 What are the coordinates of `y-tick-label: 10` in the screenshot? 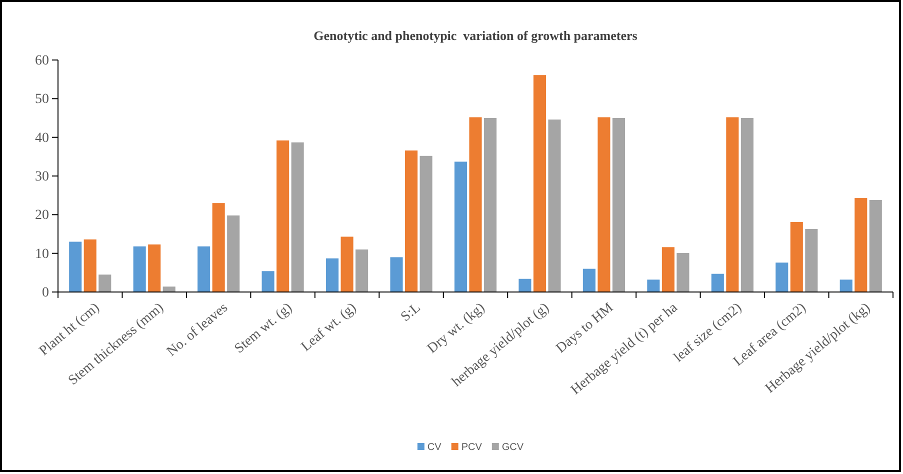 It's located at (42, 254).